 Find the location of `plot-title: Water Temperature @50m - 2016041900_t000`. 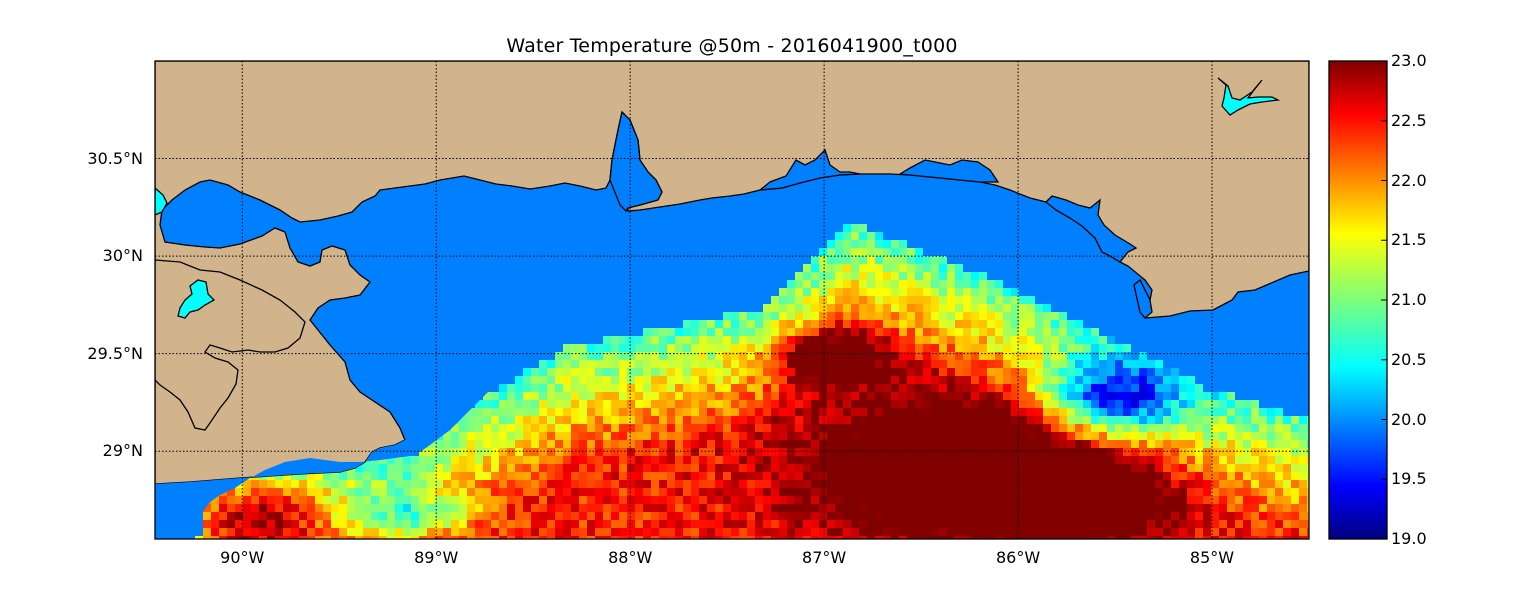

plot-title: Water Temperature @50m - 2016041900_t000 is located at coordinates (732, 46).